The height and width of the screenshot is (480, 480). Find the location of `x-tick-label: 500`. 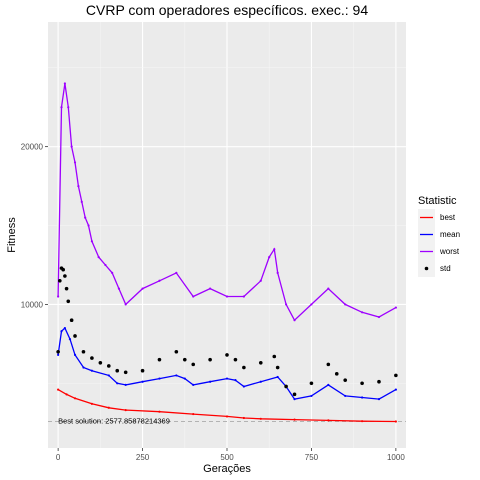

x-tick-label: 500 is located at coordinates (227, 457).